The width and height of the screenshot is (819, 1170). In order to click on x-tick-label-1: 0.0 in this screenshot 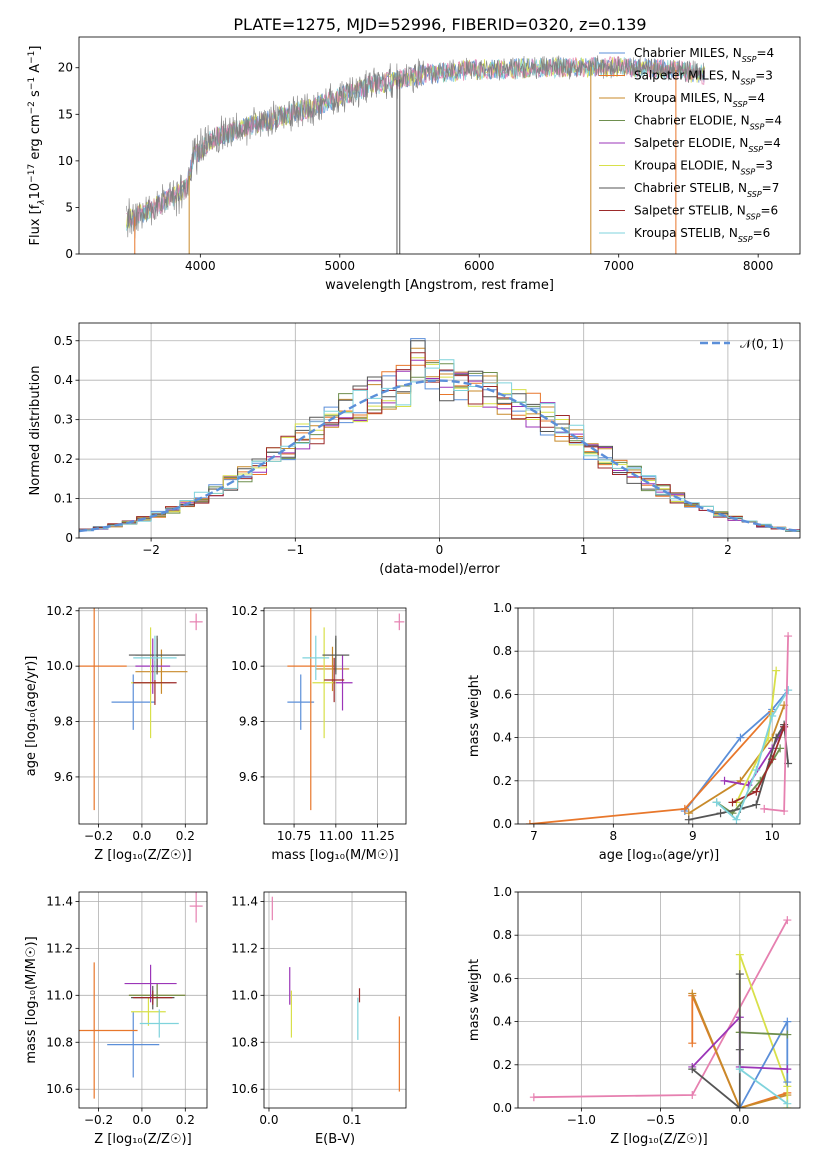, I will do `click(141, 836)`.